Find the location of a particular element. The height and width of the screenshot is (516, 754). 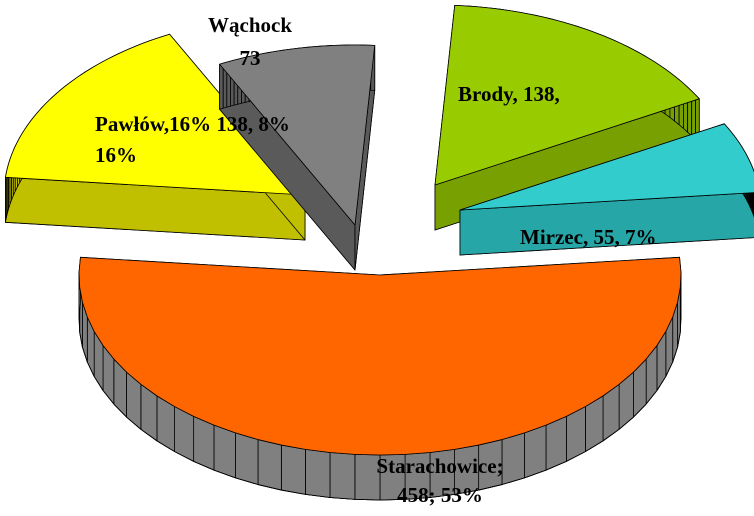

data-label: 458; 53% is located at coordinates (440, 495).